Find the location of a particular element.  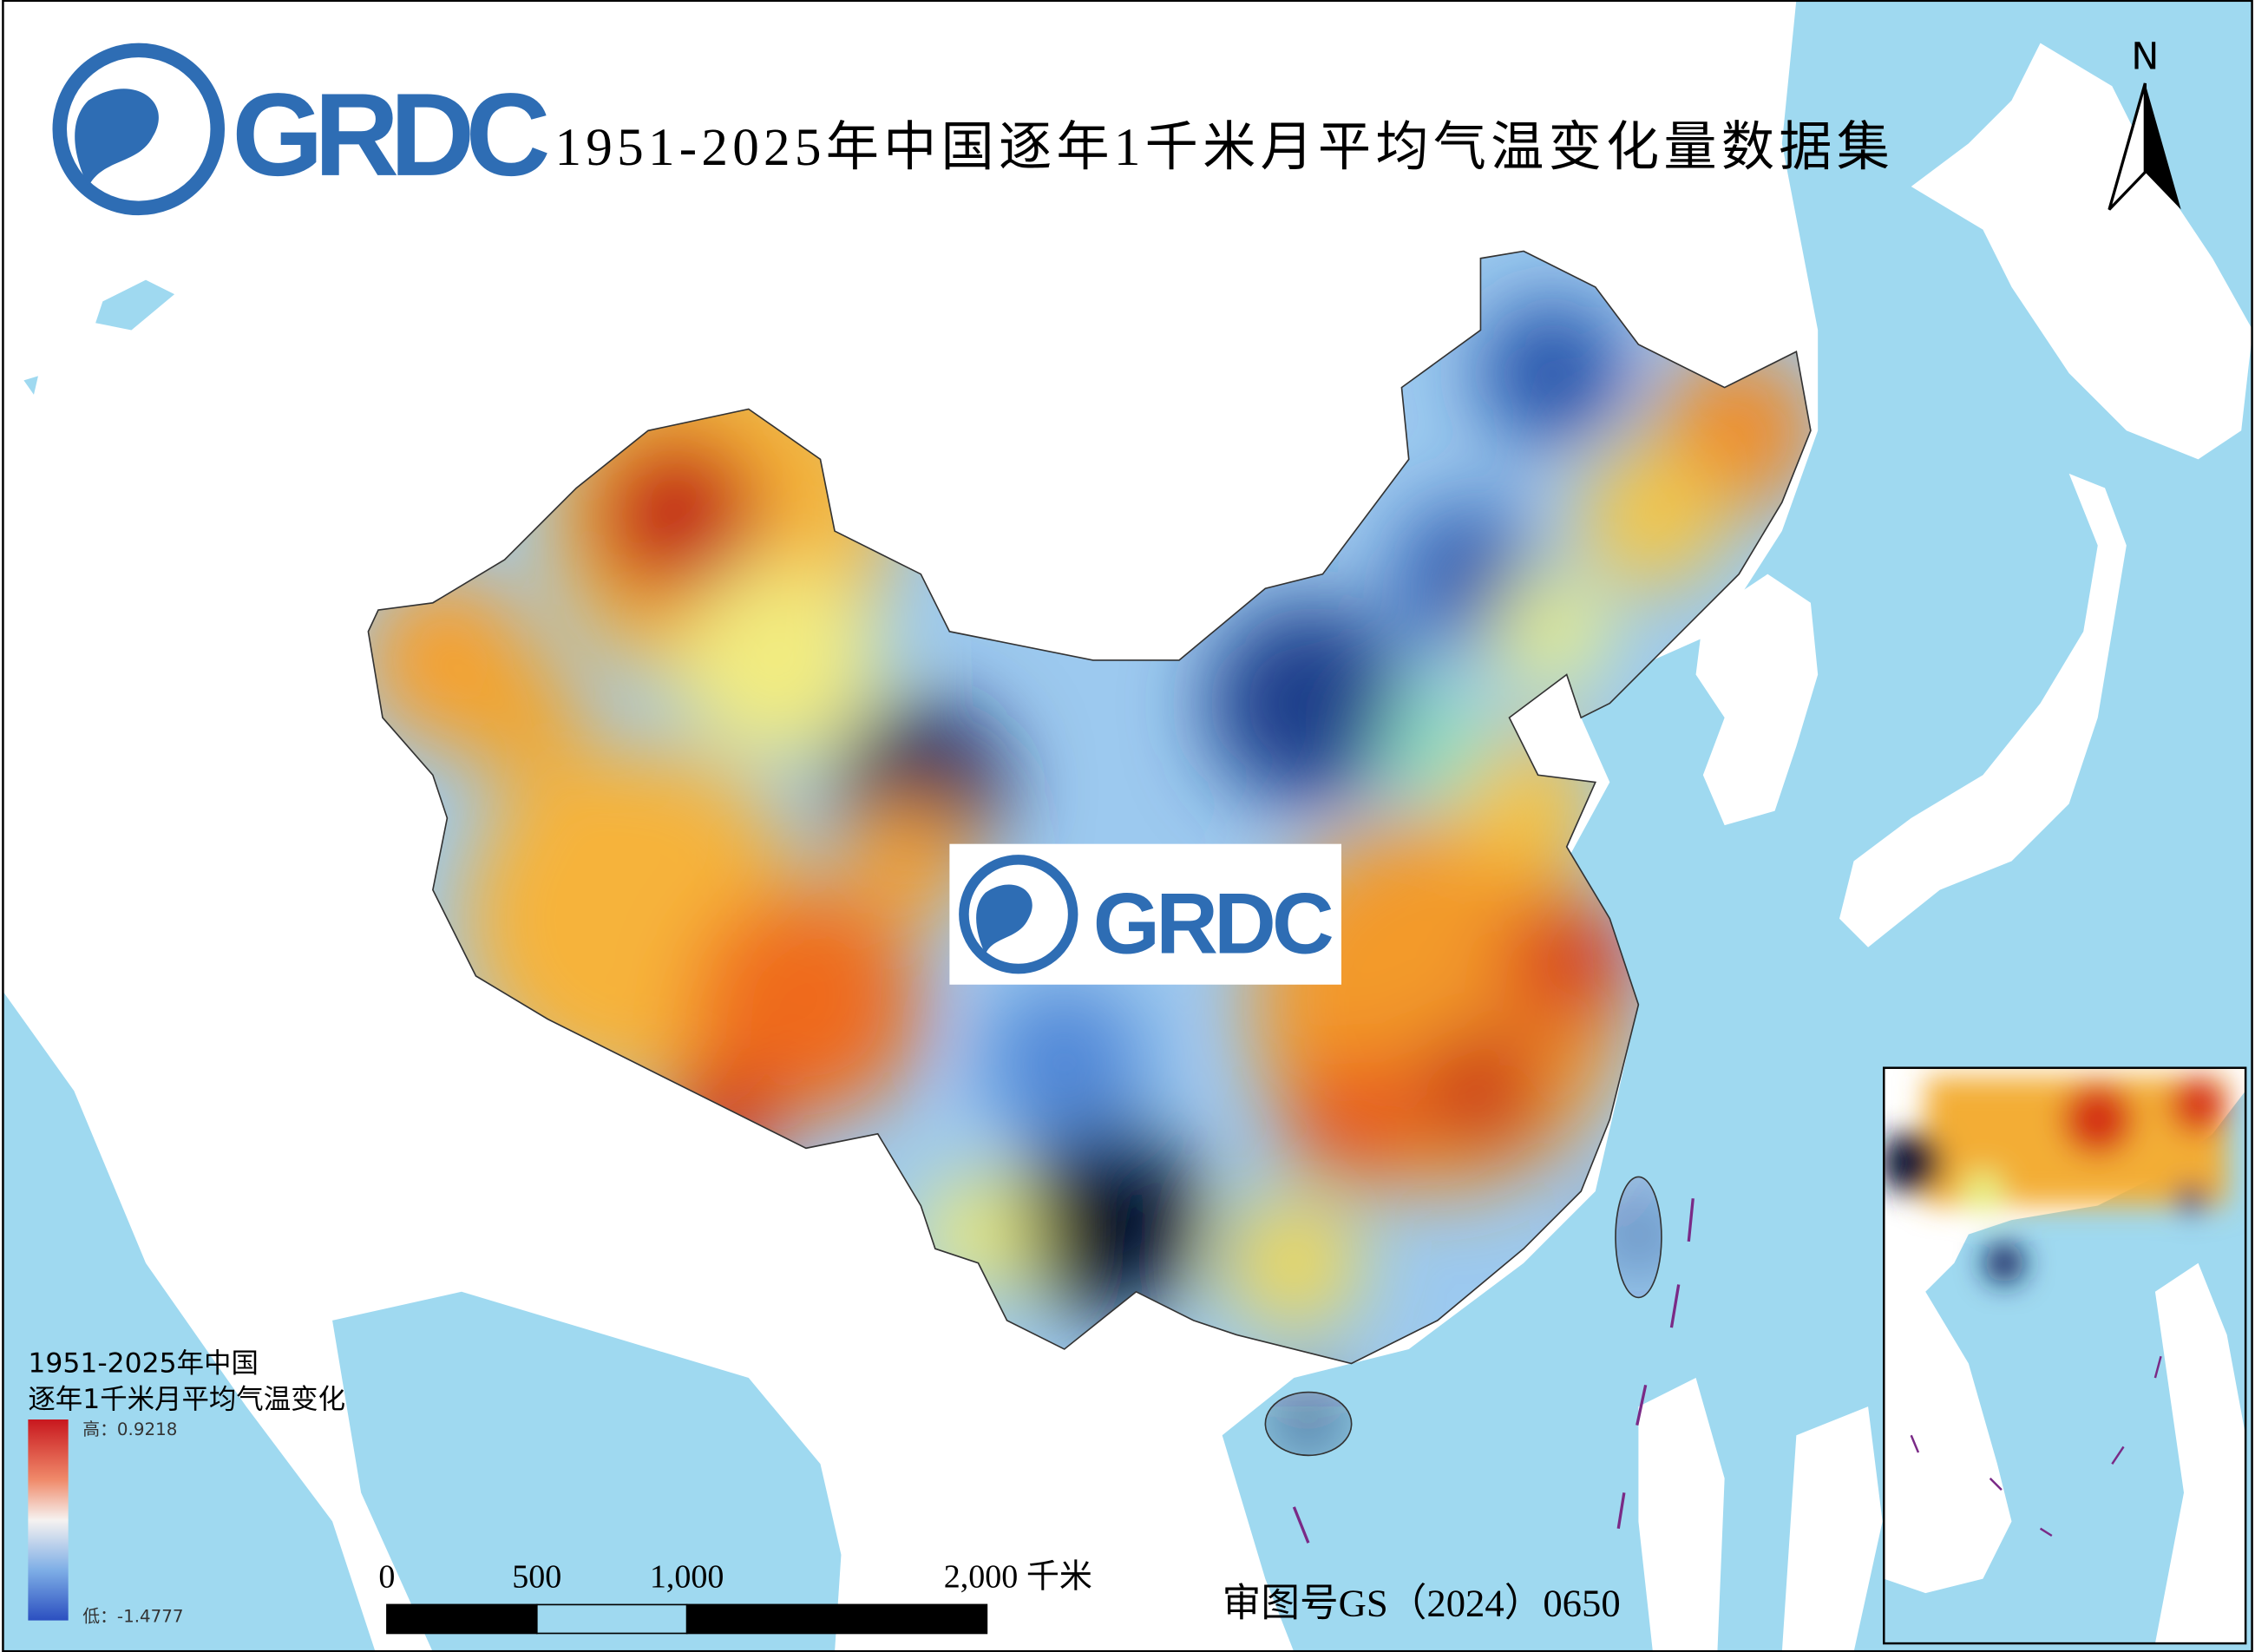

scale-label: 1,000 is located at coordinates (687, 1577).